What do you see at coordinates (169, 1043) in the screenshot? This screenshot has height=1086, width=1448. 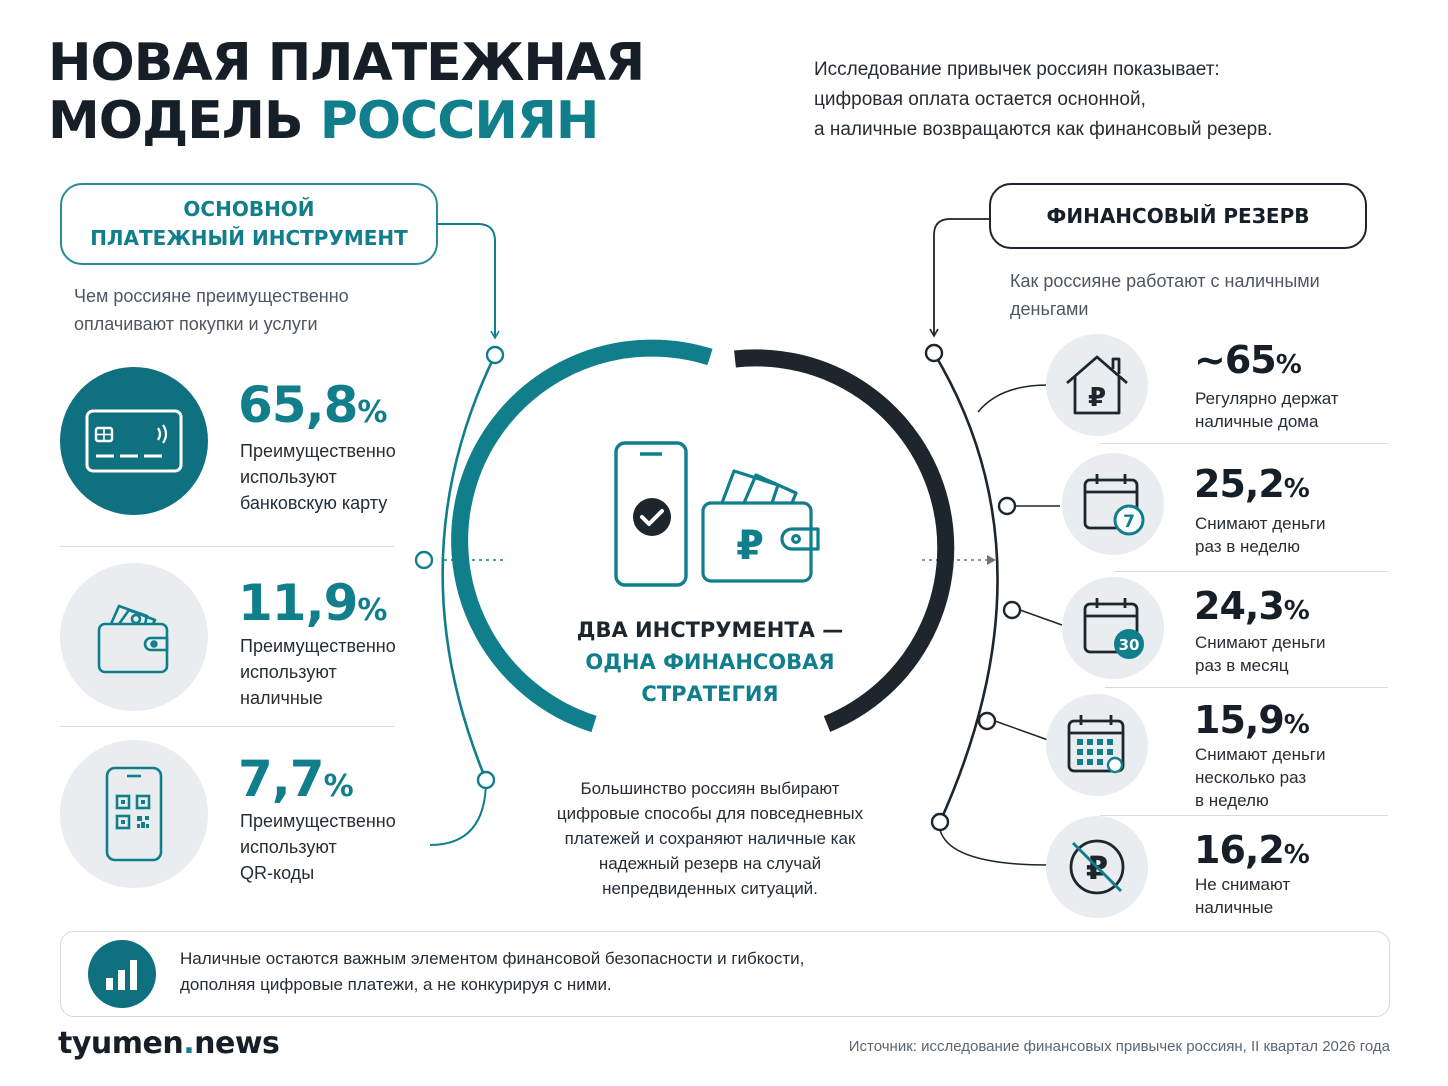 I see `brand-logo: tyumen.news` at bounding box center [169, 1043].